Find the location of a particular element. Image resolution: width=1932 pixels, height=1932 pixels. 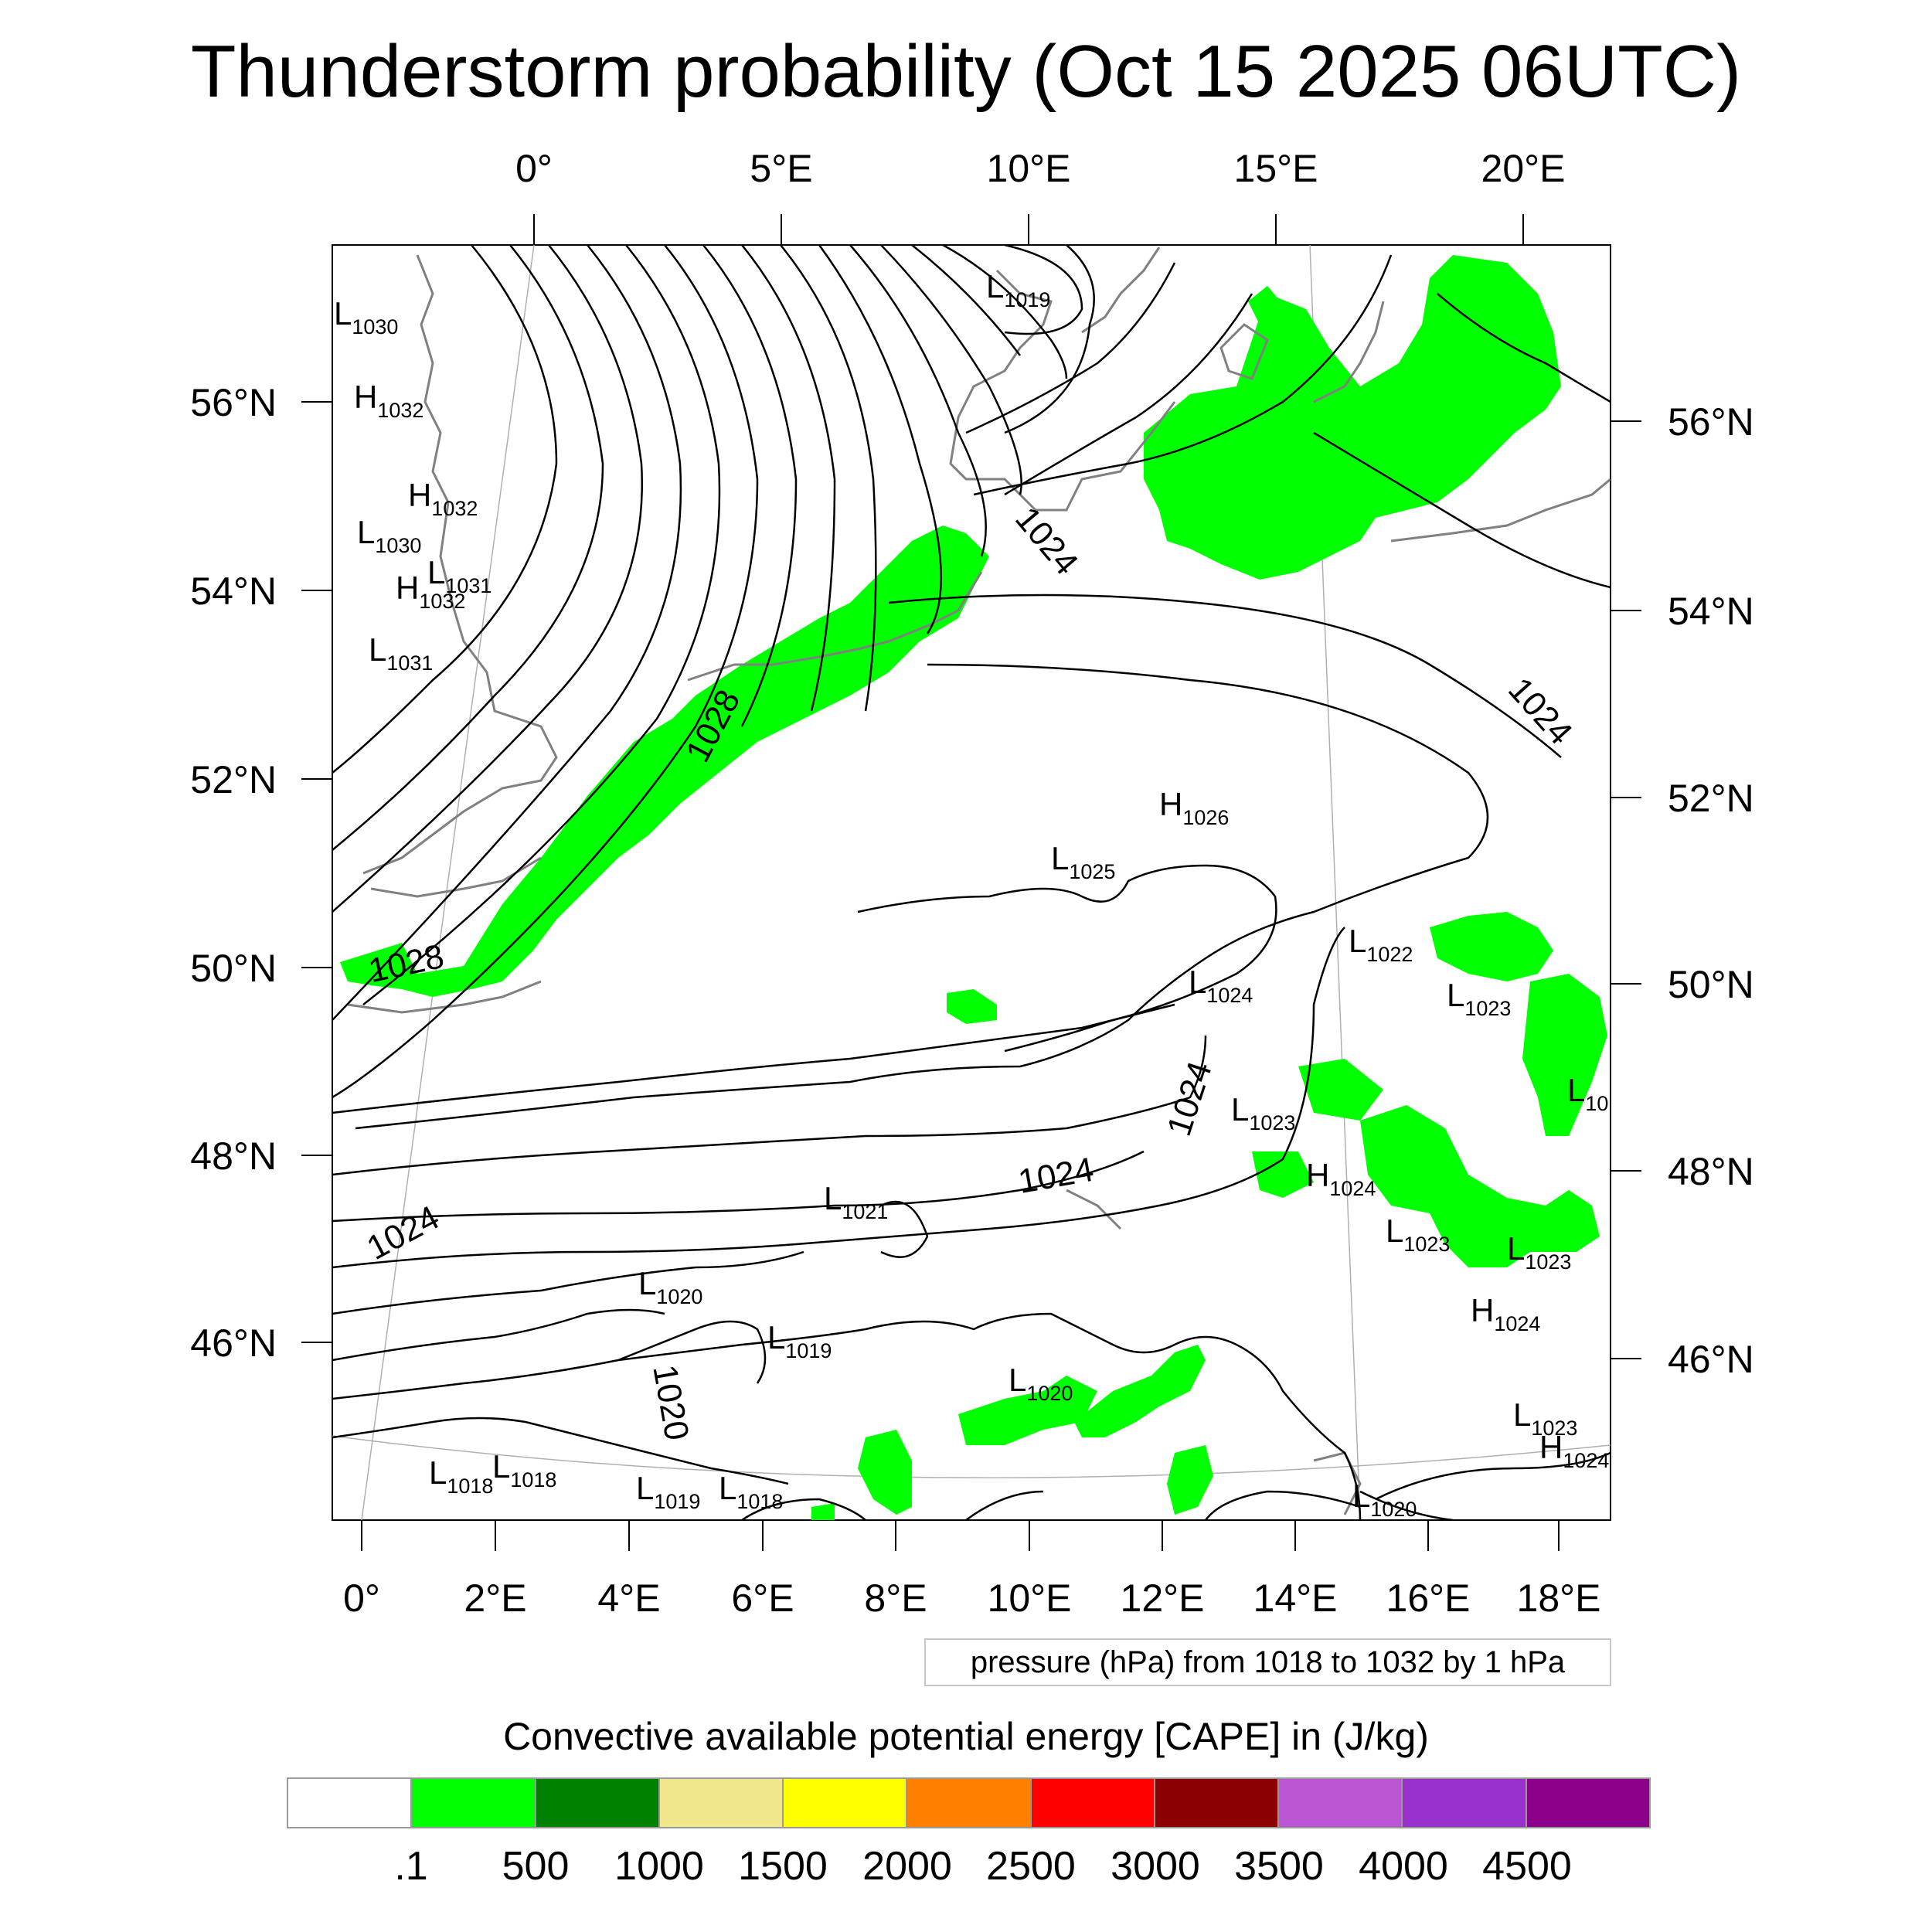

pressure-center: L10 is located at coordinates (1587, 1093).